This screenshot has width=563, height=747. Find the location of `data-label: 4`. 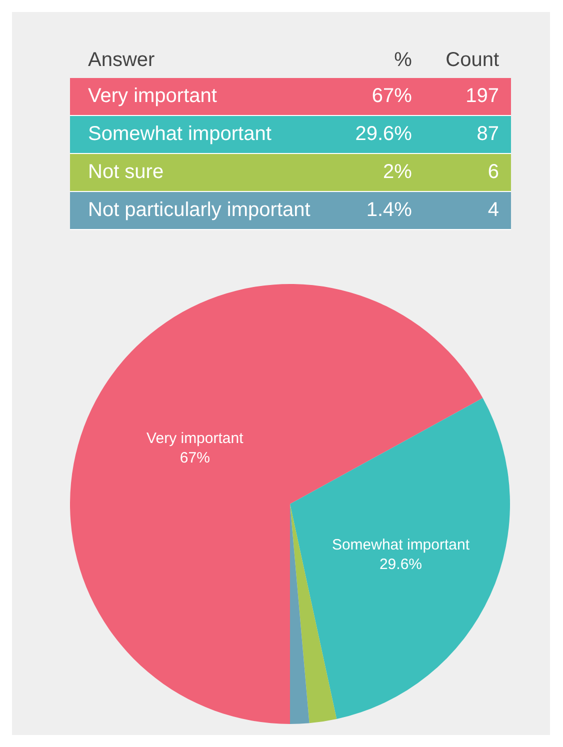

data-label: 4 is located at coordinates (467, 211).